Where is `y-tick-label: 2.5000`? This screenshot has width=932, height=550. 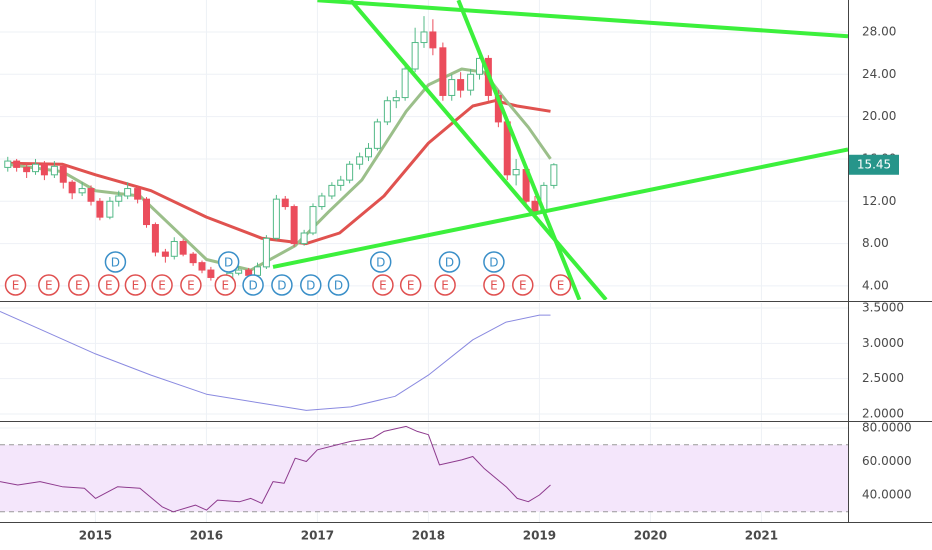 y-tick-label: 2.5000 is located at coordinates (883, 378).